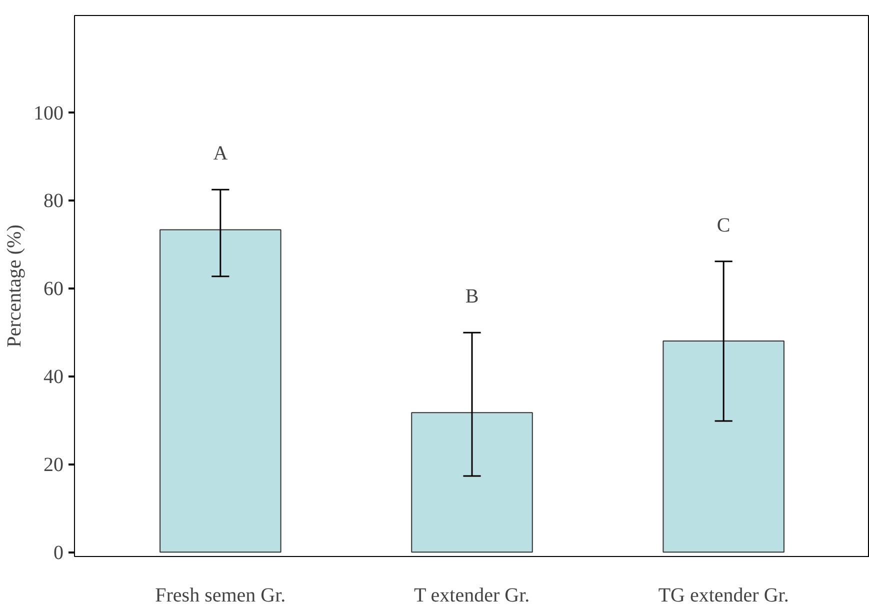 The image size is (869, 609). What do you see at coordinates (723, 595) in the screenshot?
I see `x-tick-label: TG extender Gr.` at bounding box center [723, 595].